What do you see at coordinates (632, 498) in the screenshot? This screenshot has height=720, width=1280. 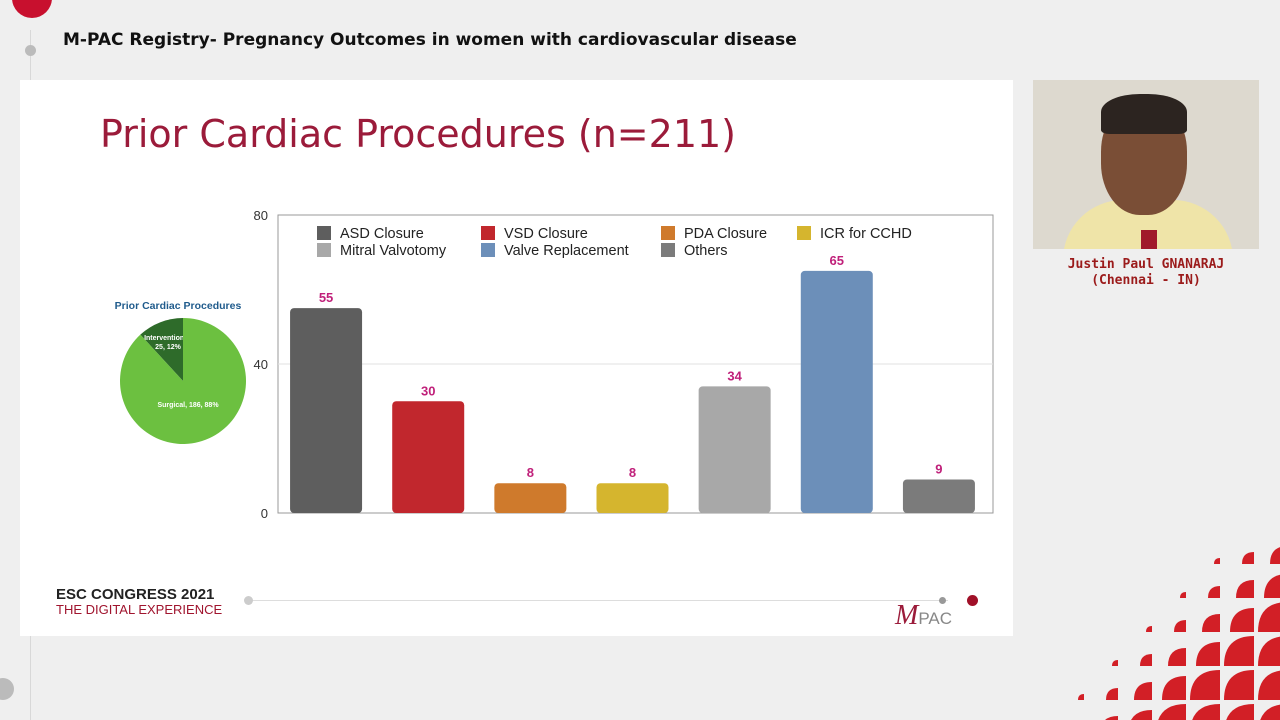 I see `bar-icr-for-cchd` at bounding box center [632, 498].